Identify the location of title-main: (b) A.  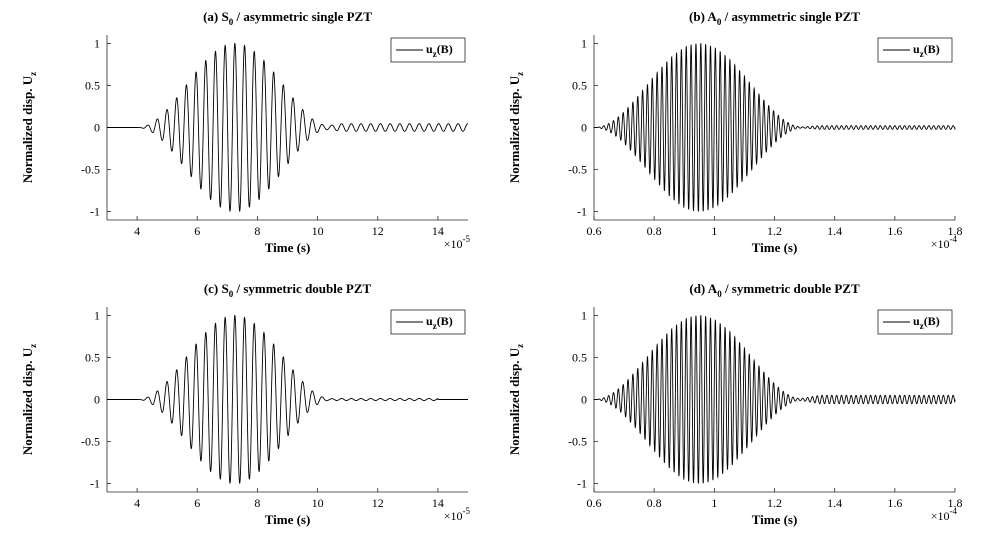
(703, 16).